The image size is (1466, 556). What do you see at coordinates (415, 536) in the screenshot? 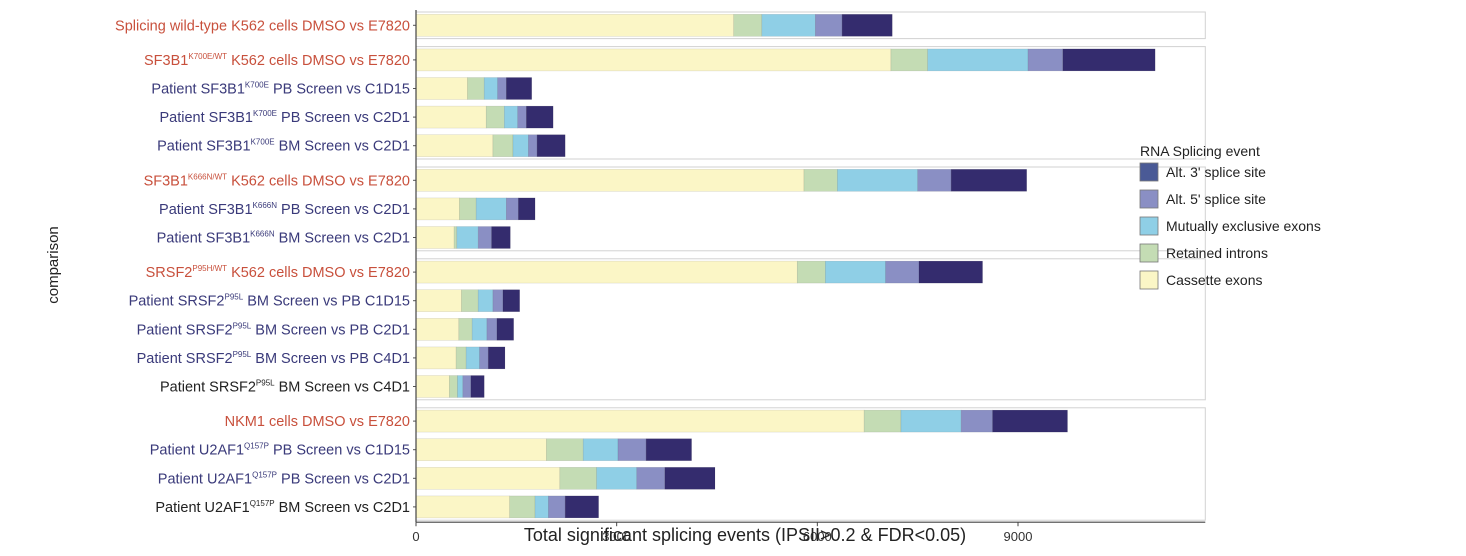
I see `x-tick-label: 0` at bounding box center [415, 536].